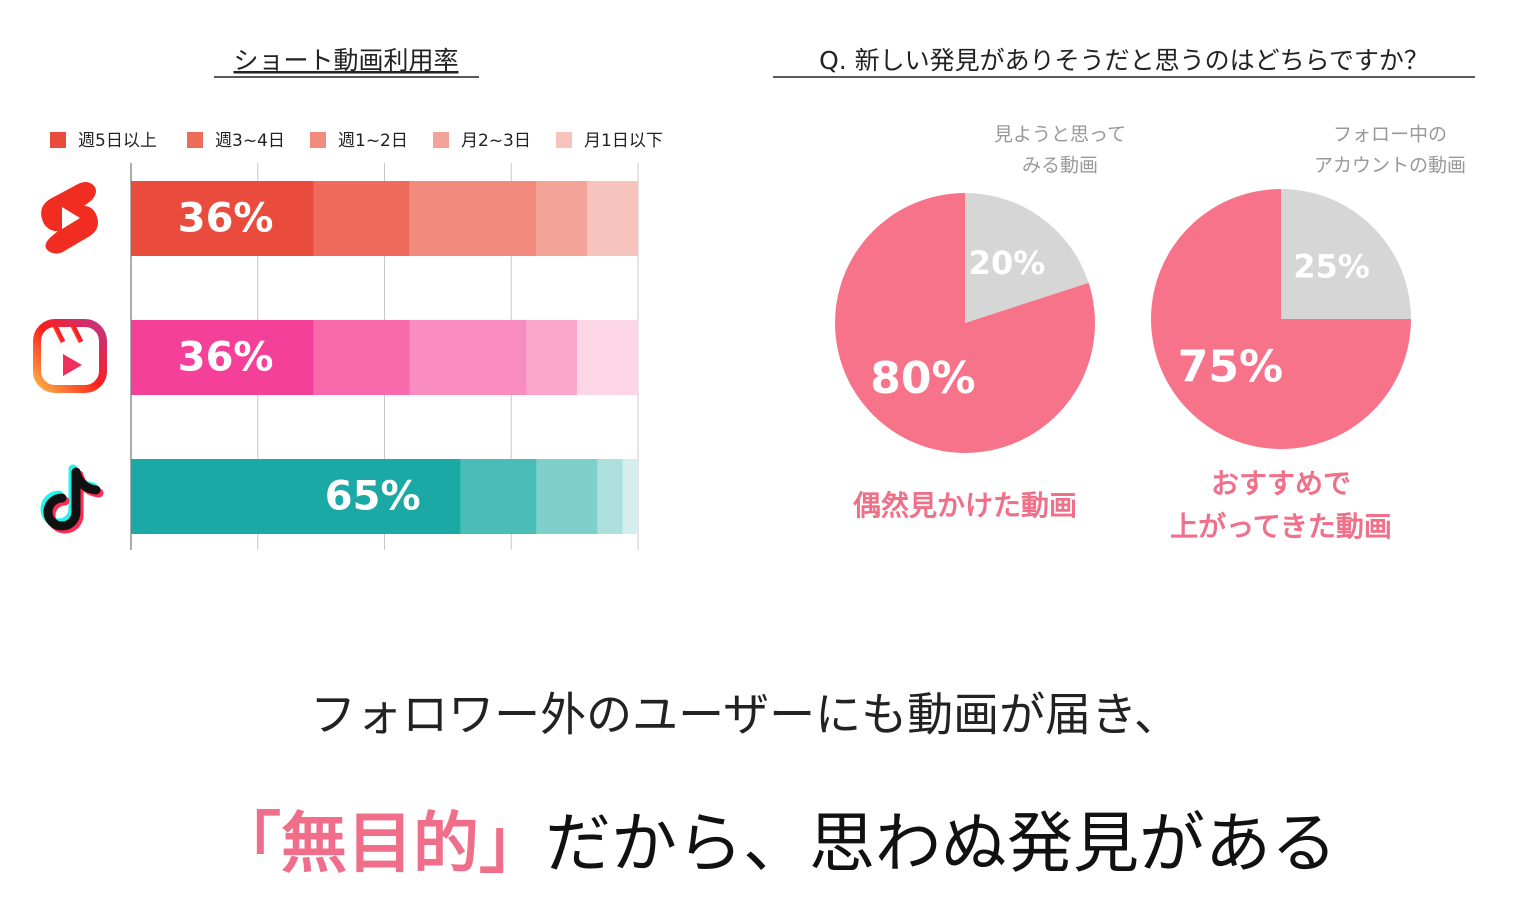 The width and height of the screenshot is (1532, 914). I want to click on category-label: アカウントの動画, so click(1390, 166).